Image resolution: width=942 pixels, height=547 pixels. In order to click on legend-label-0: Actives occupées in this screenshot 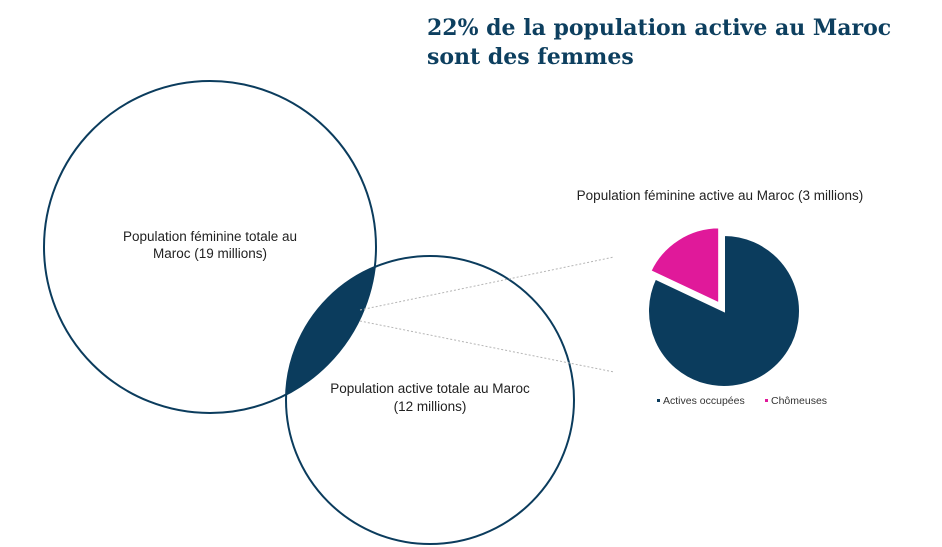, I will do `click(704, 401)`.